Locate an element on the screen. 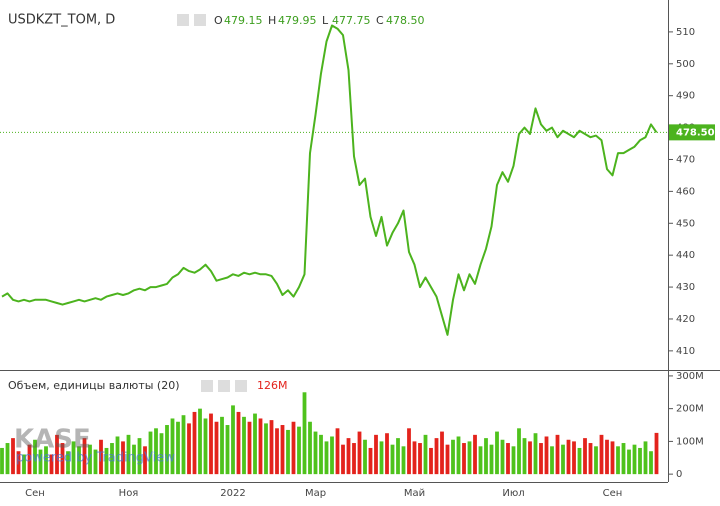 This screenshot has height=506, width=720. y-tick-label: 470 is located at coordinates (685, 159).